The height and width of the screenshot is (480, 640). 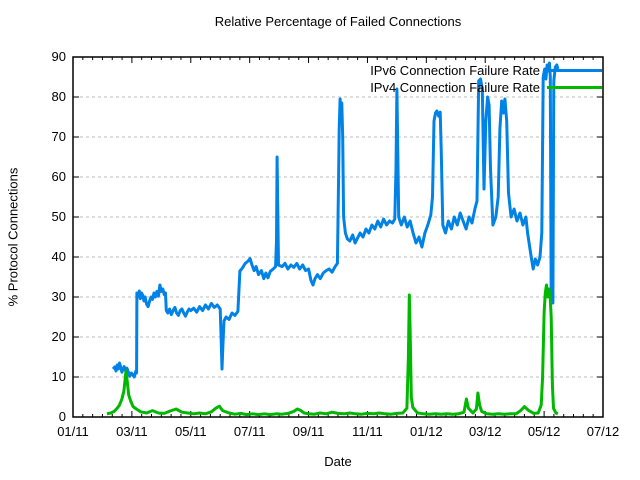 What do you see at coordinates (367, 431) in the screenshot?
I see `svg-text: 11/11` at bounding box center [367, 431].